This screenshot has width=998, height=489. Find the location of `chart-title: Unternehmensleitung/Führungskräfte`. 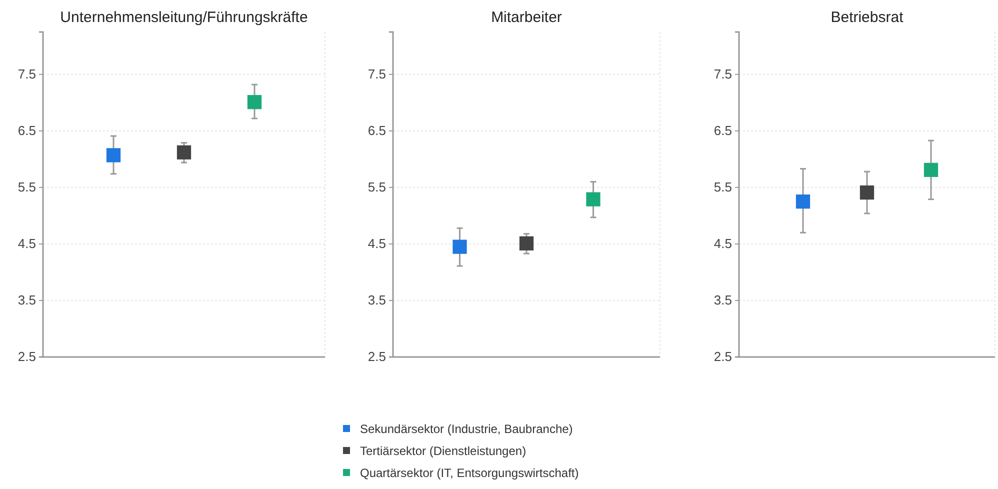

chart-title: Unternehmensleitung/Führungskräfte is located at coordinates (184, 17).